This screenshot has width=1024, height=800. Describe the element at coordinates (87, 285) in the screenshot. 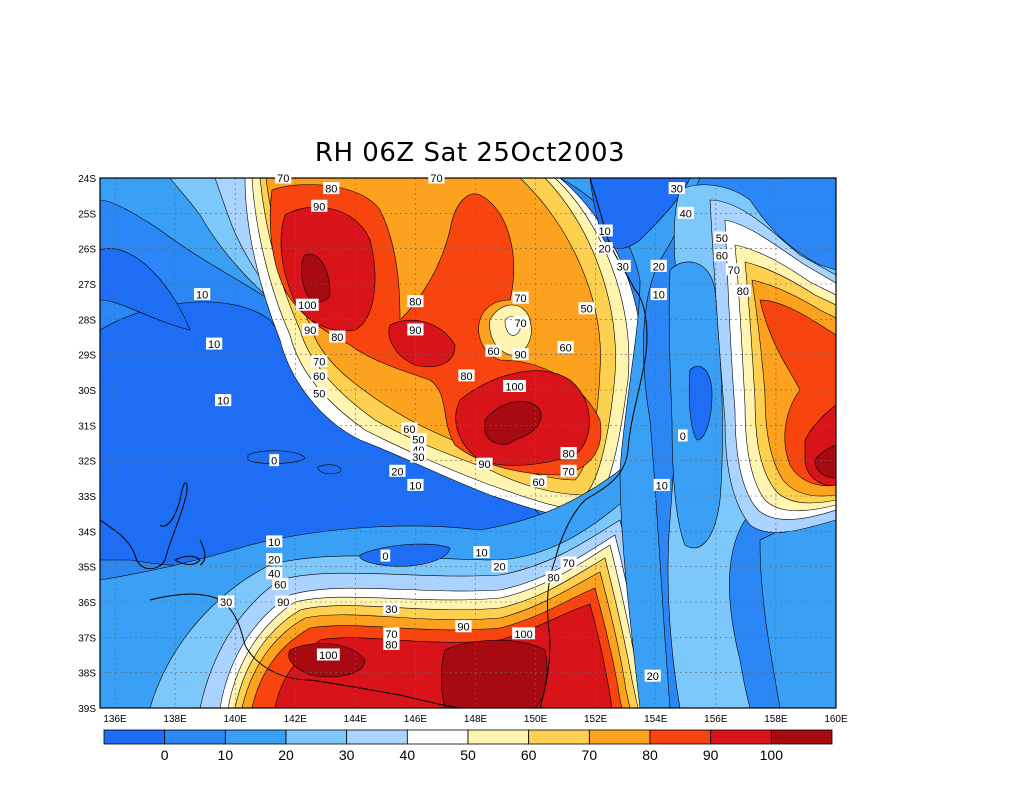

I see `lat-tick-label: 27S` at that location.